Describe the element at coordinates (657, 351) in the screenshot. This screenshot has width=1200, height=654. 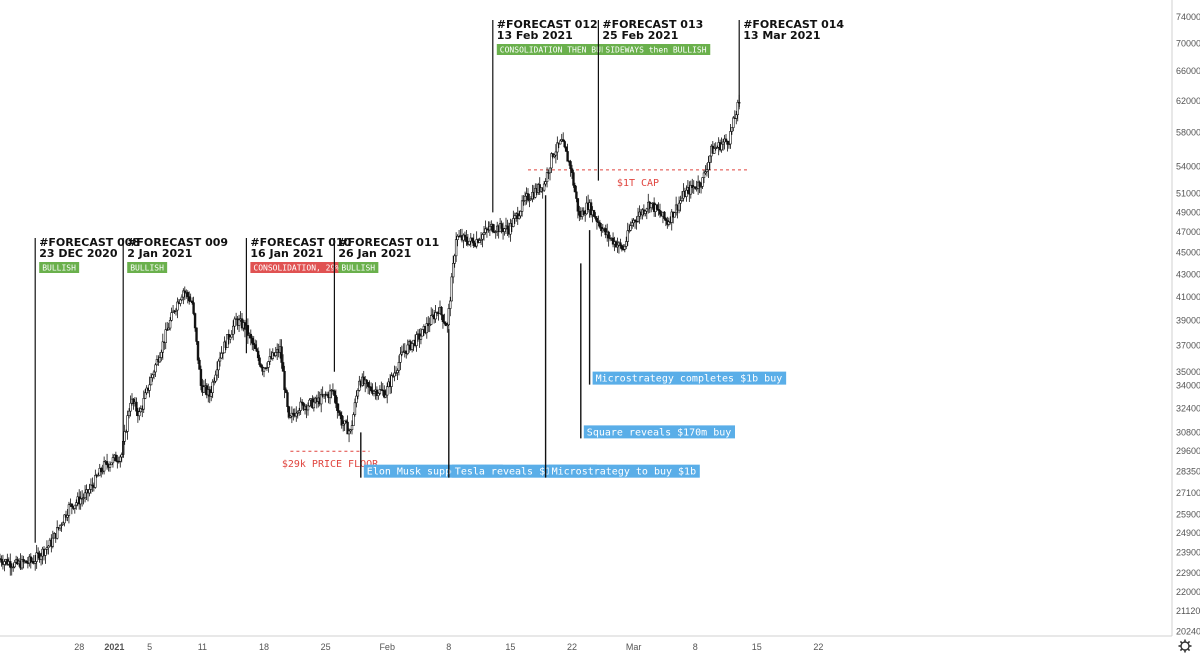
I see `news-event: Square reveals $170m buy` at that location.